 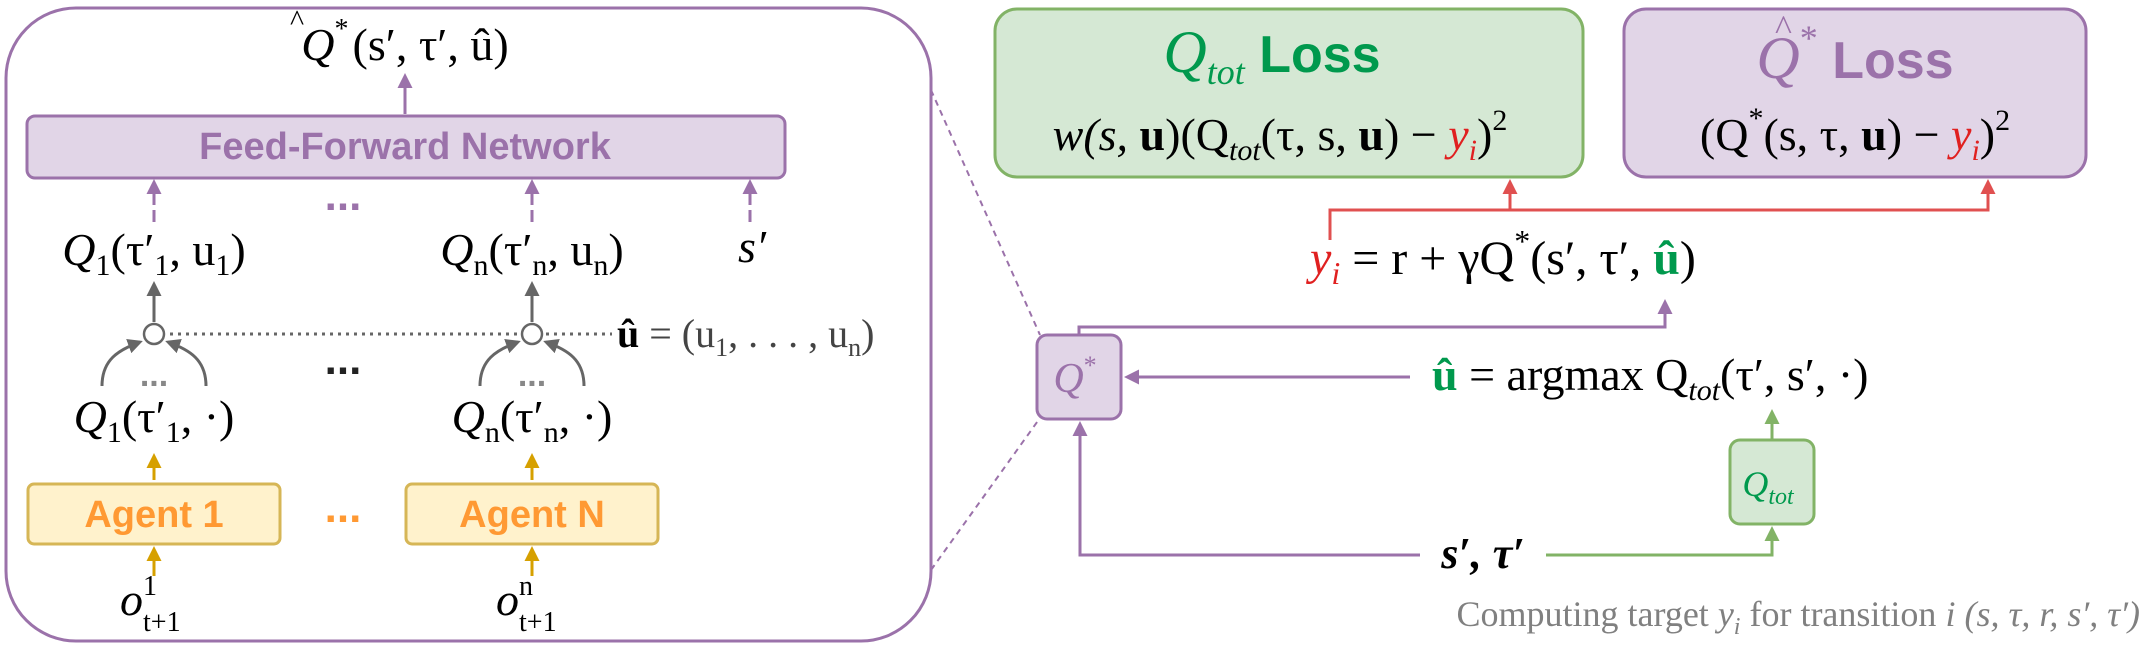 I want to click on zoom-line-bottom, so click(x=985, y=494).